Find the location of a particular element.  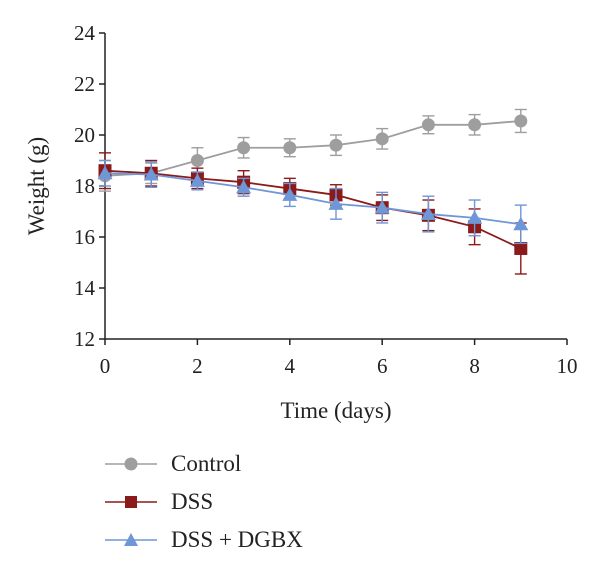

series-line-control is located at coordinates (312, 148).